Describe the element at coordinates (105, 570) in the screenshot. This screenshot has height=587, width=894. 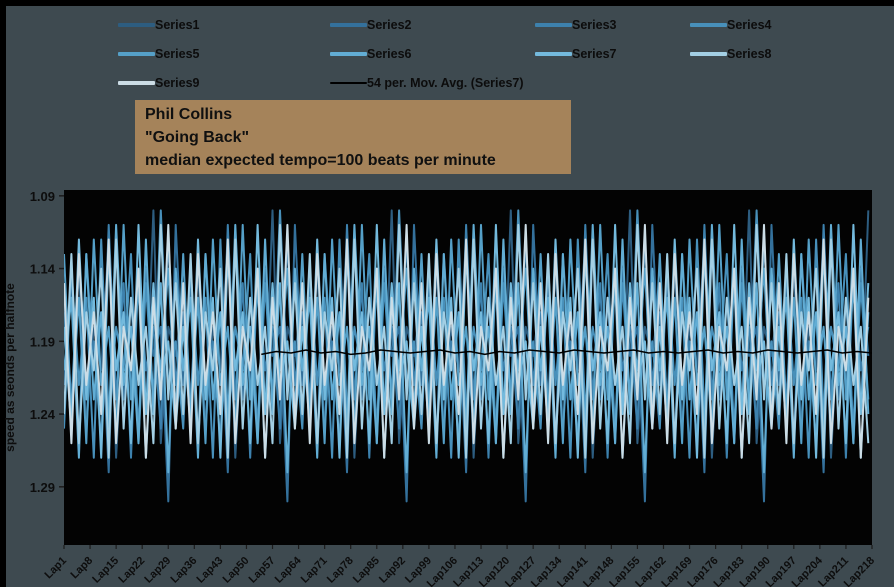
I see `x-tick-label: Lap15` at that location.